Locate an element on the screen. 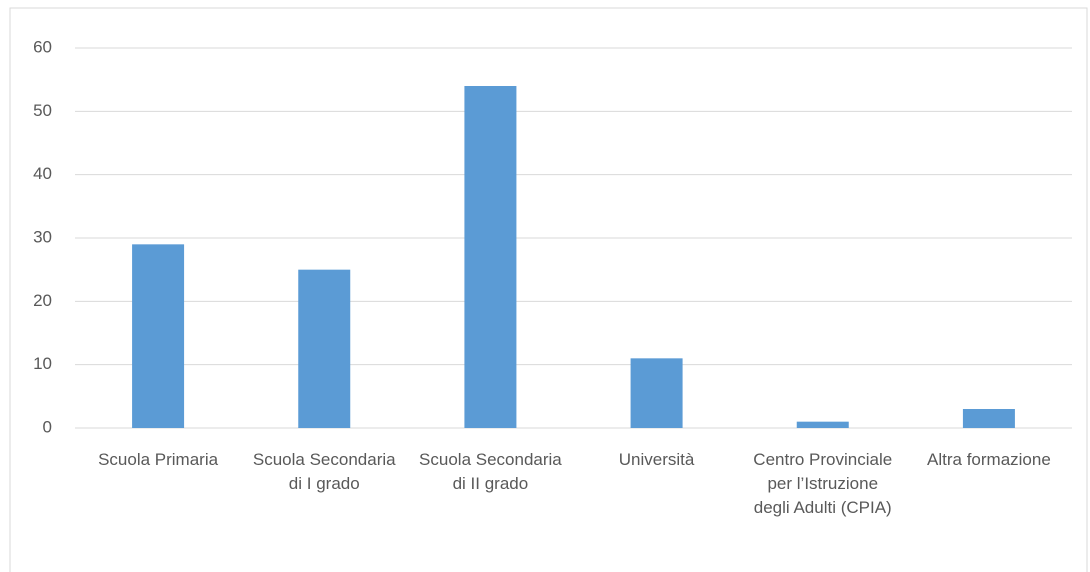 This screenshot has width=1090, height=572. y-tick-label: 10 is located at coordinates (42, 363).